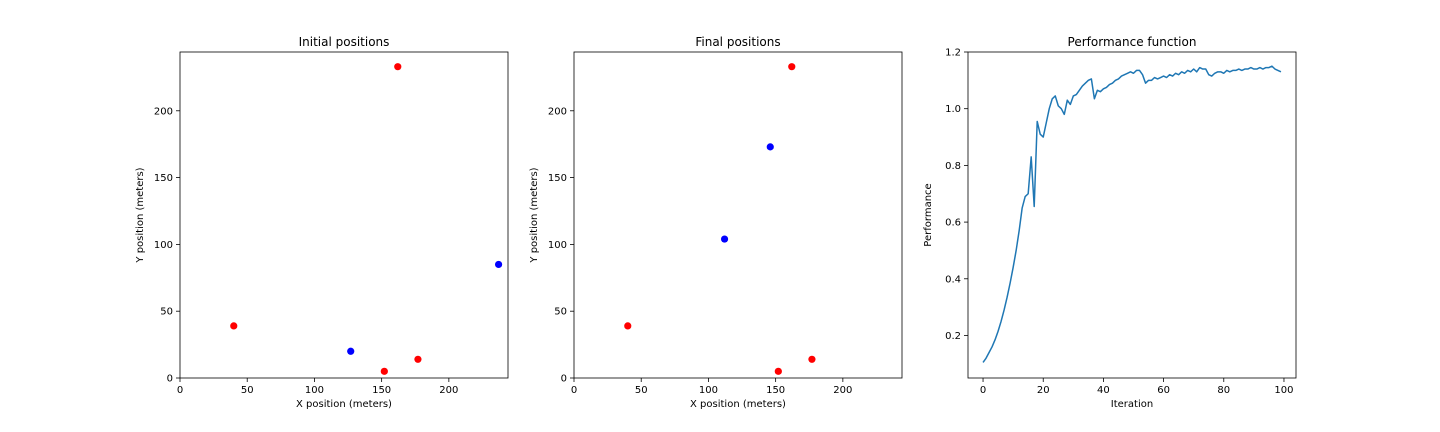 This screenshot has height=432, width=1440. What do you see at coordinates (953, 166) in the screenshot?
I see `y-tick-label: 0.8` at bounding box center [953, 166].